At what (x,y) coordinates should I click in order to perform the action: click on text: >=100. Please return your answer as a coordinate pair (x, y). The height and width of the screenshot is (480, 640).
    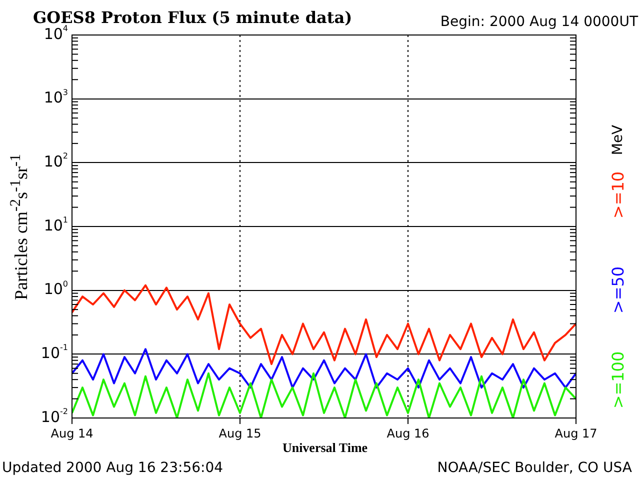
    Looking at the image, I should click on (618, 380).